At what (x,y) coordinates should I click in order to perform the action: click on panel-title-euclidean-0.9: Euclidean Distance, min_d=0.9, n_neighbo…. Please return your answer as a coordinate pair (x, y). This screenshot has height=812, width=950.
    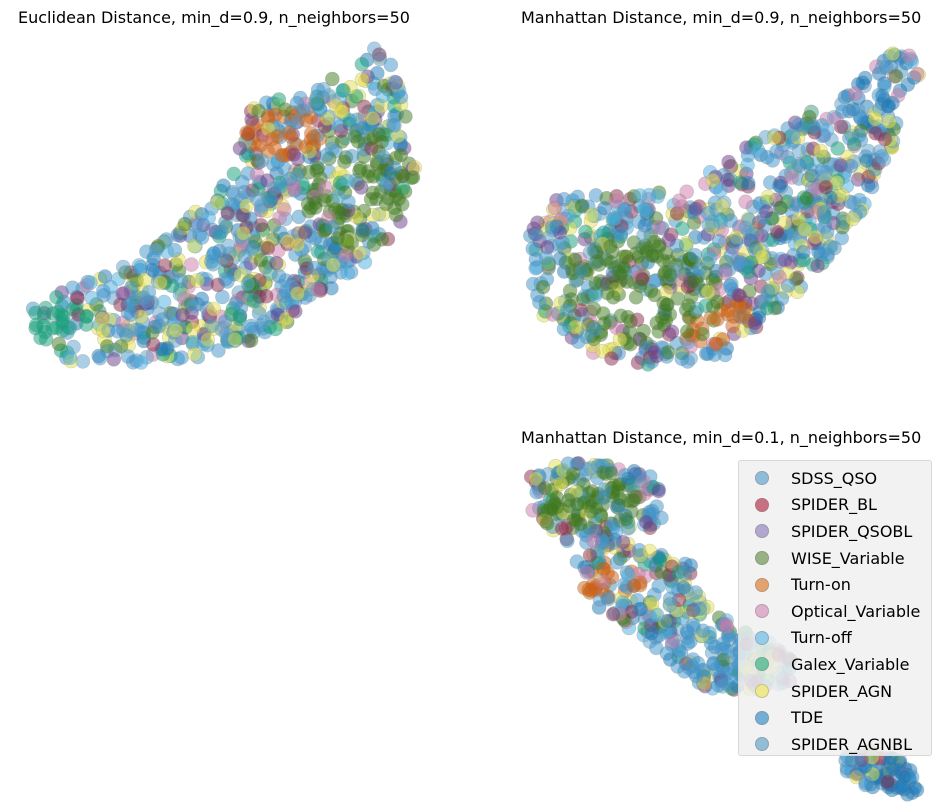
    Looking at the image, I should click on (214, 17).